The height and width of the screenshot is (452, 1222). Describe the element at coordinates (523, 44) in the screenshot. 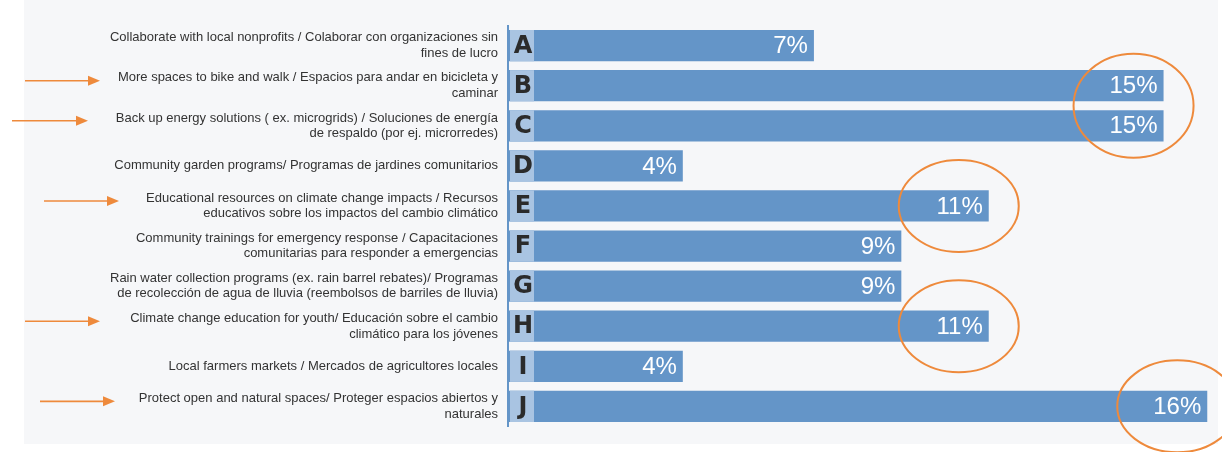

I see `annotation: A` at that location.